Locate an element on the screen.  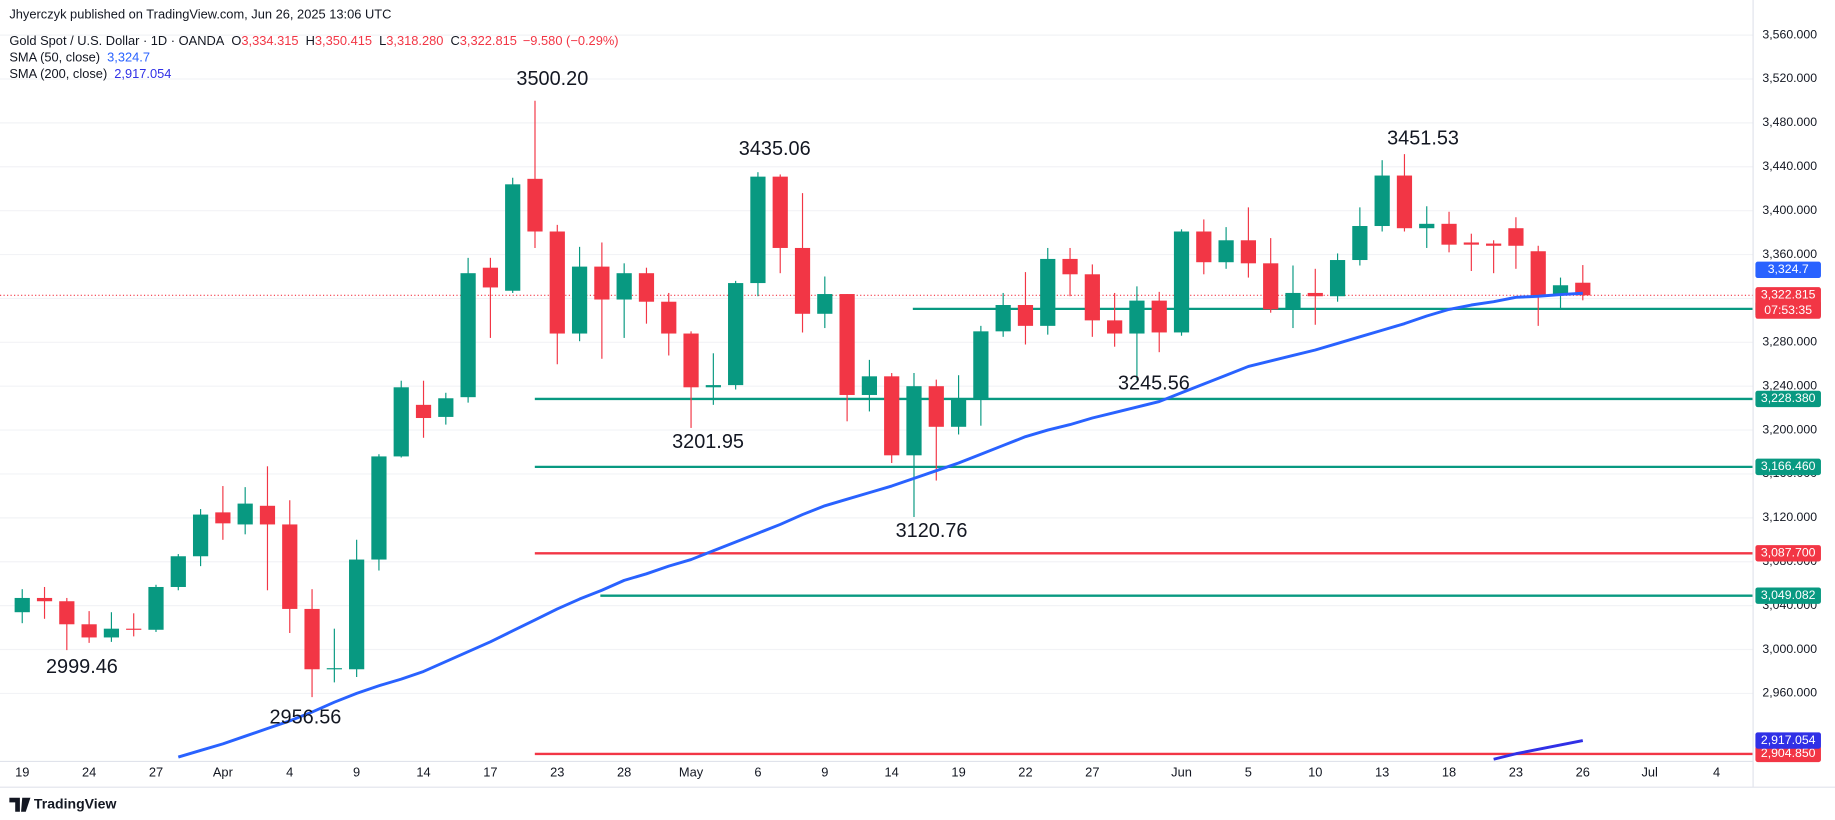
sma-label: 3,324.7 is located at coordinates (1788, 269).